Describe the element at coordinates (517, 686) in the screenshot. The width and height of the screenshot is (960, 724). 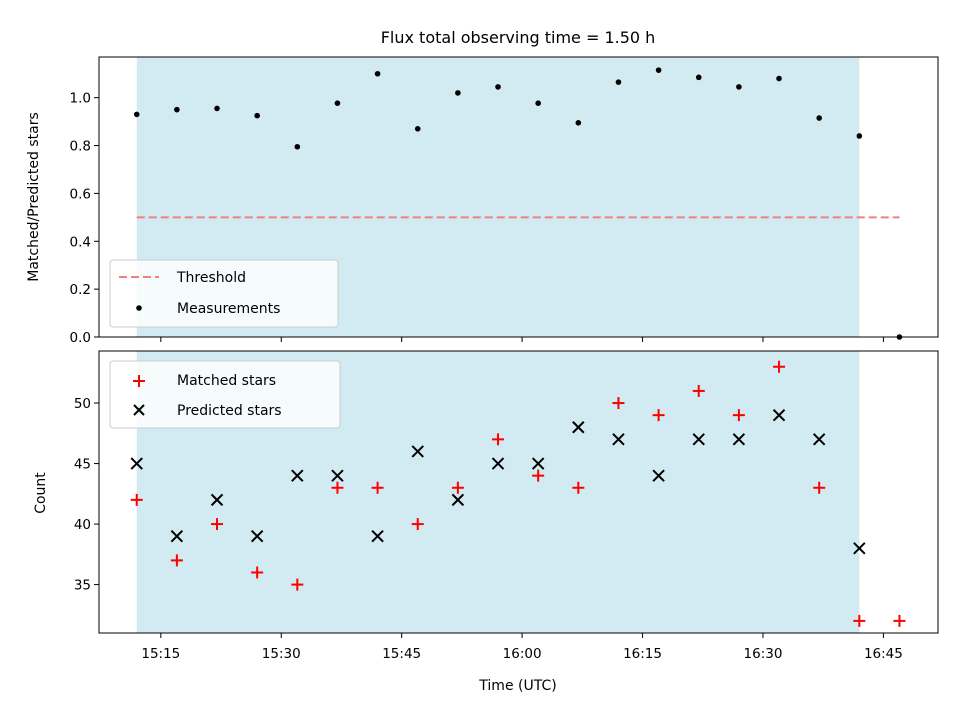
I see `x-axis-label: Time (UTC)` at that location.